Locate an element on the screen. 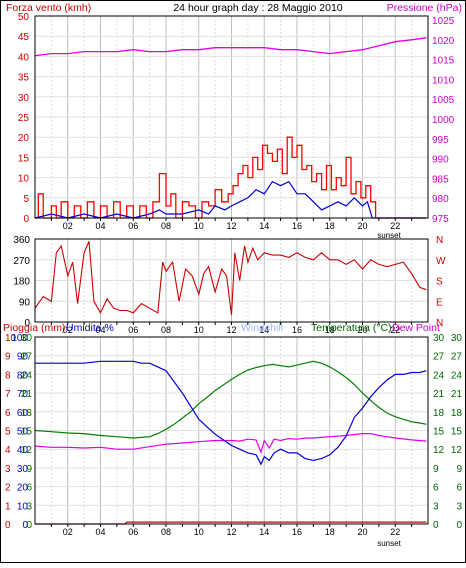 The height and width of the screenshot is (568, 466). climate-panel-xtick-label: 02 is located at coordinates (68, 532).